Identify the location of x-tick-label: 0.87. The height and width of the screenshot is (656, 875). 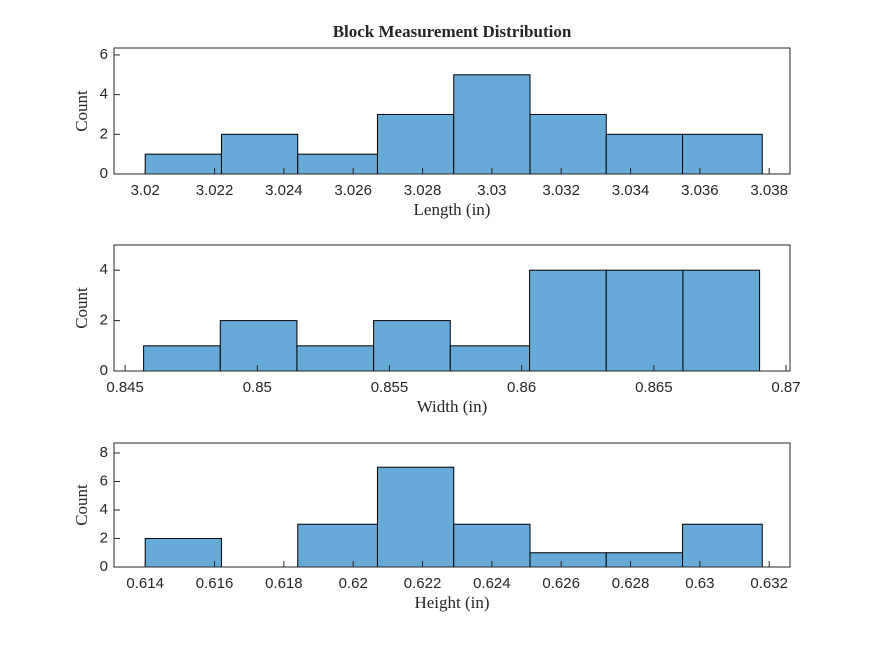
(785, 387).